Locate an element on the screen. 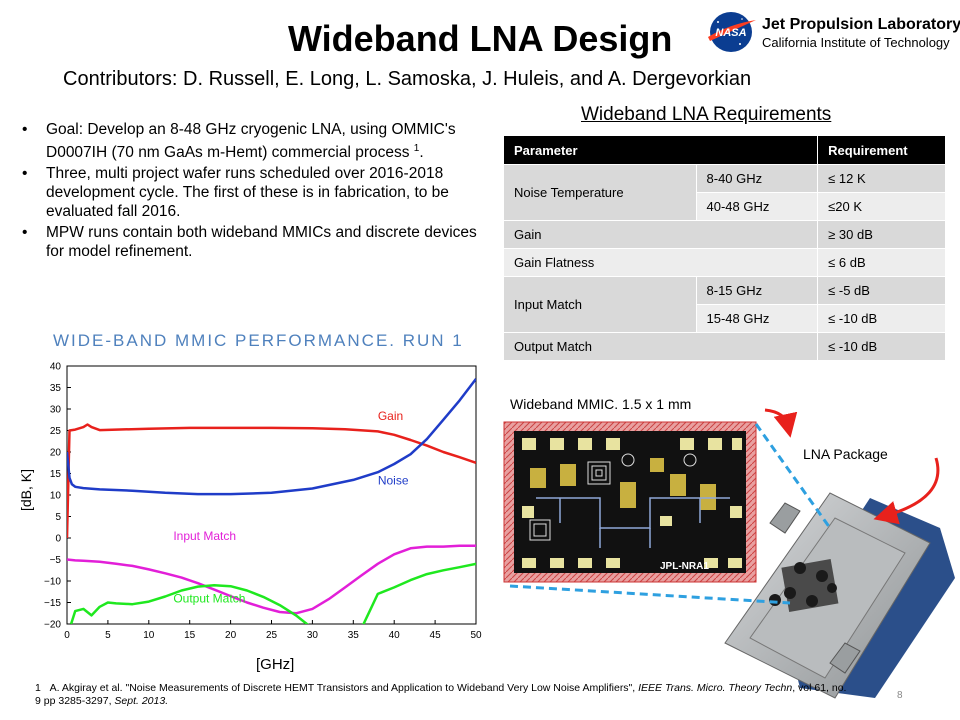 The width and height of the screenshot is (960, 720). cell-band: 40-48 GHz is located at coordinates (757, 206).